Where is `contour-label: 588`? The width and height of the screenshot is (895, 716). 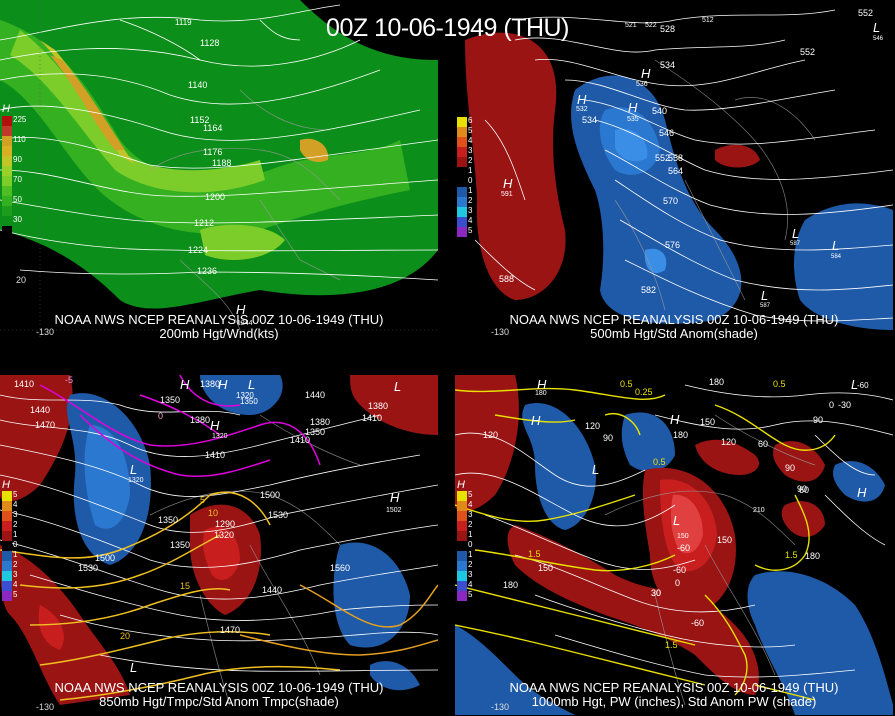
contour-label: 588 is located at coordinates (507, 279).